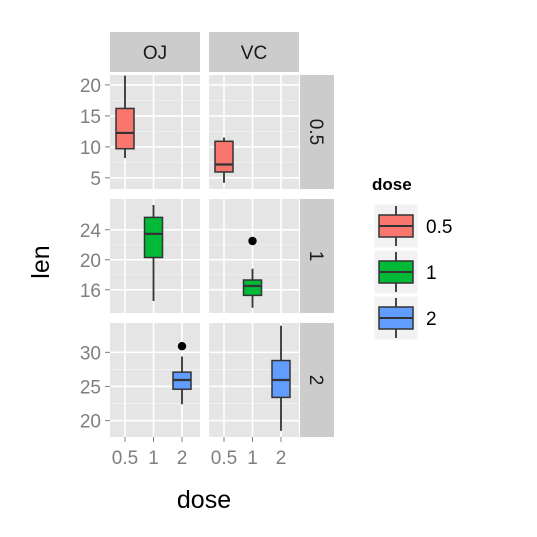 Image resolution: width=537 pixels, height=537 pixels. What do you see at coordinates (439, 227) in the screenshot?
I see `legend-item-label: 0.5` at bounding box center [439, 227].